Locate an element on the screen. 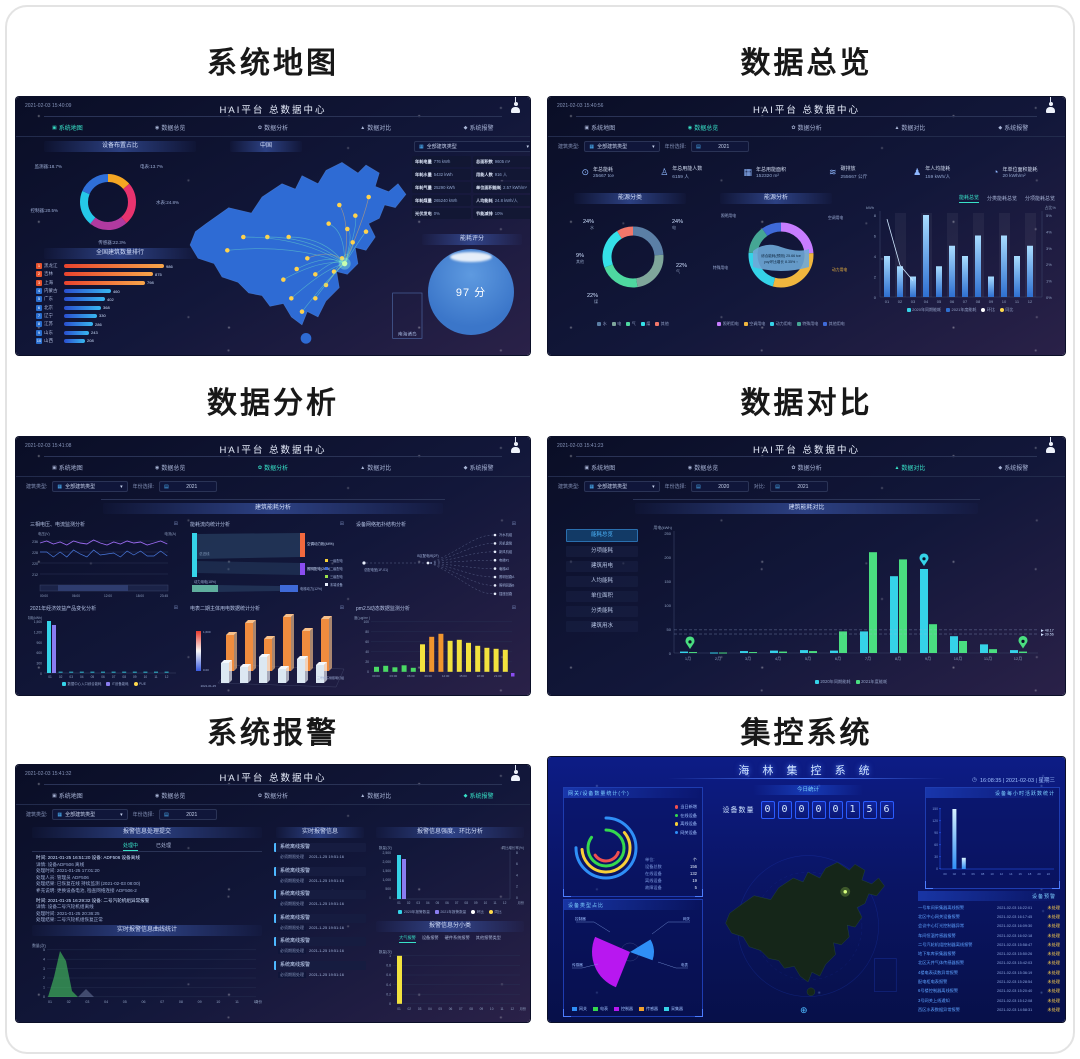  table-row: 西区水表数据异常报警 2021-02-03 14:58:31 未处理 is located at coordinates (989, 1009).